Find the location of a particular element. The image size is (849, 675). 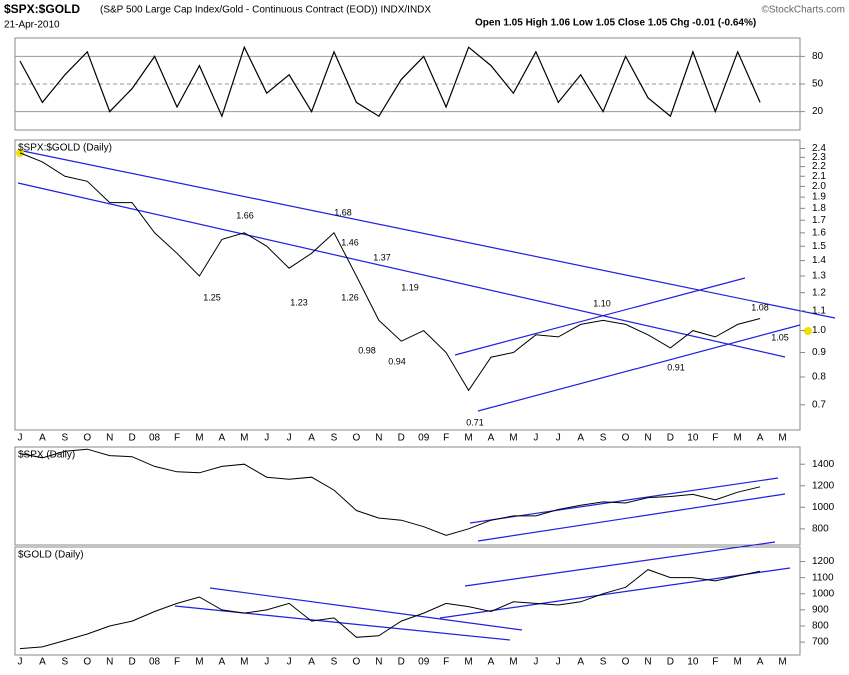

y-tick-label: 1400 is located at coordinates (823, 464).